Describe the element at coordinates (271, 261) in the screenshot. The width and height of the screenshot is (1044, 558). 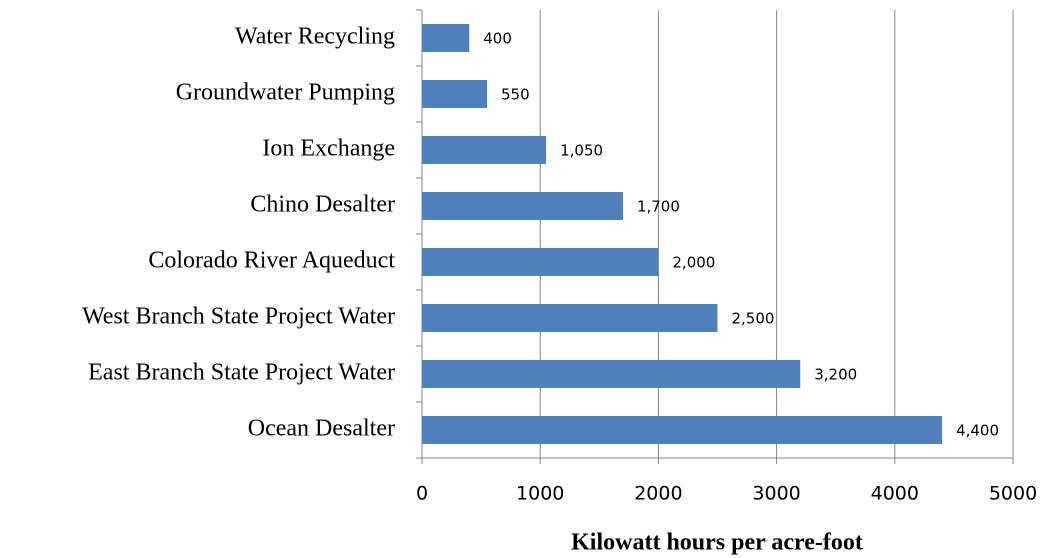
I see `y-tick-label: Colorado River Aqueduct` at that location.